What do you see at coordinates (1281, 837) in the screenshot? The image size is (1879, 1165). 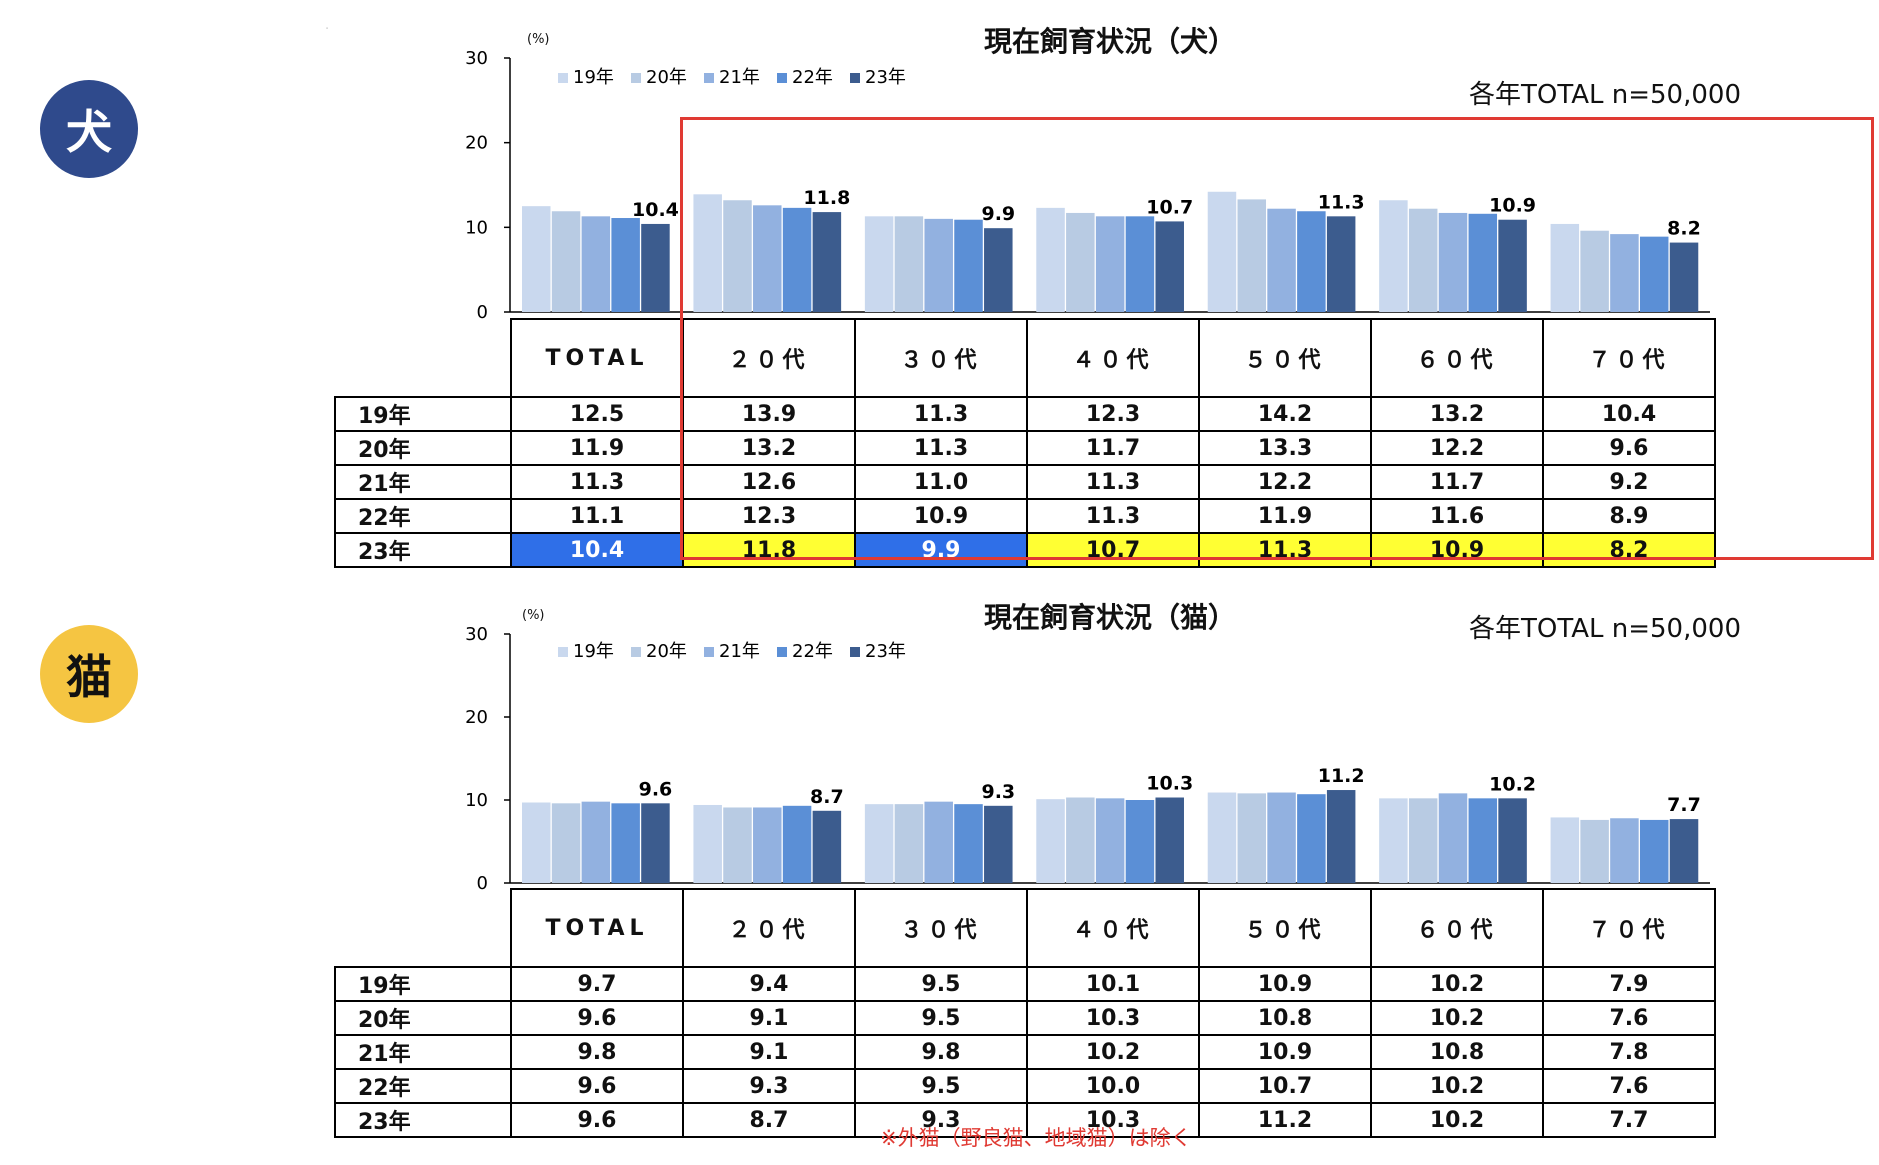 I see `bar-５０代-21年` at bounding box center [1281, 837].